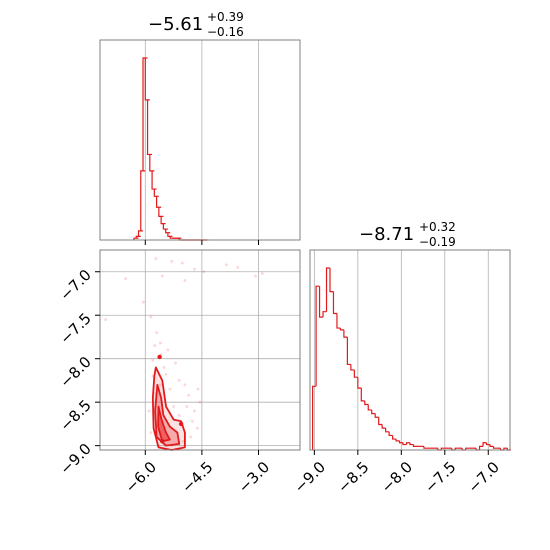 This screenshot has width=550, height=550. I want to click on scatter-ytick-label: −8.0, so click(75, 372).